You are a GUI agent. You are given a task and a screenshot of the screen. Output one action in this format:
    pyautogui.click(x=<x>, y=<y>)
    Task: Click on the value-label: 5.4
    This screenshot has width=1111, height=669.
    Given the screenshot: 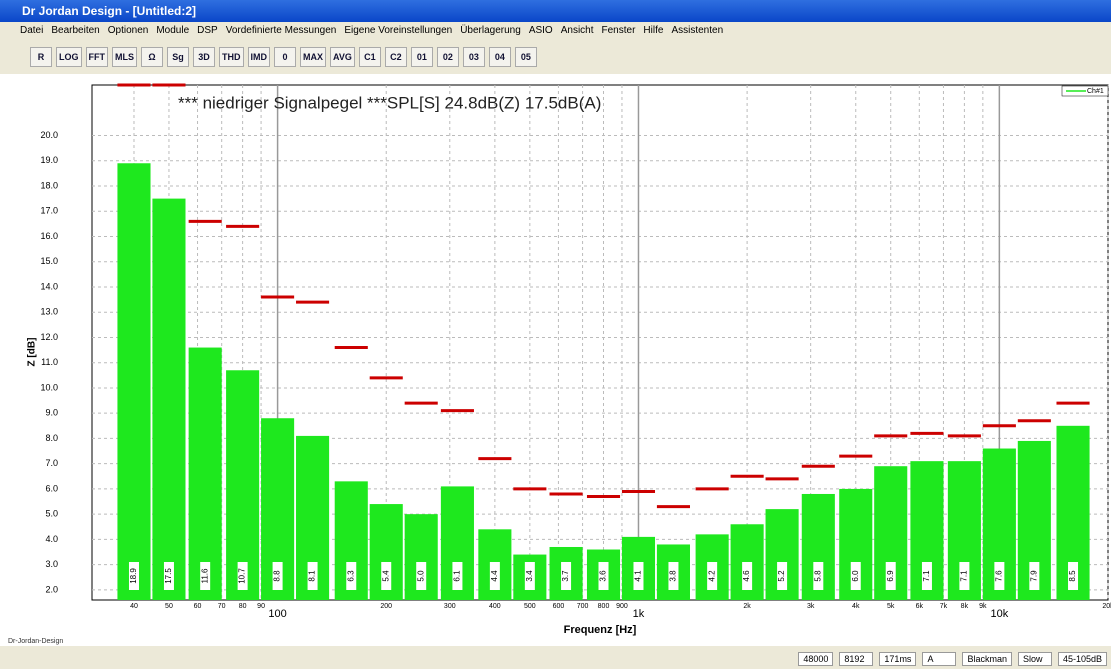 What is the action you would take?
    pyautogui.click(x=385, y=576)
    